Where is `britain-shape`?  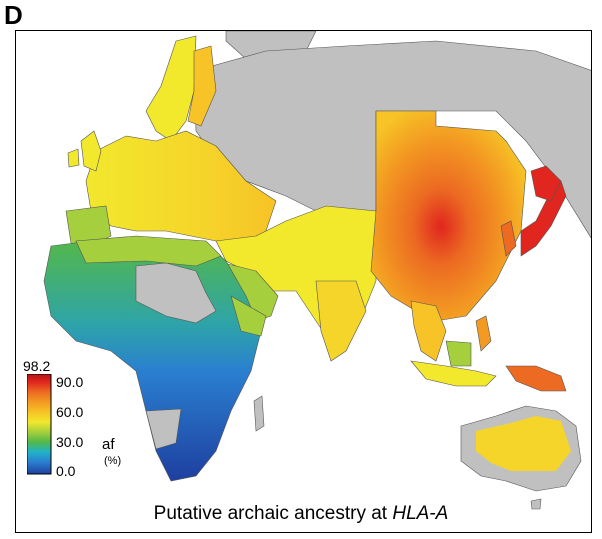
britain-shape is located at coordinates (91, 151).